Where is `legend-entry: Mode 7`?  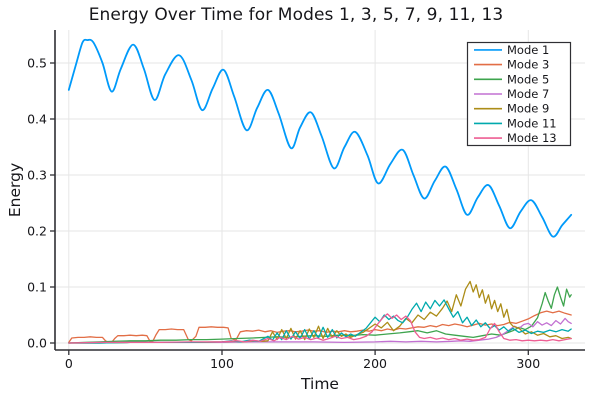 legend-entry: Mode 7 is located at coordinates (511, 94).